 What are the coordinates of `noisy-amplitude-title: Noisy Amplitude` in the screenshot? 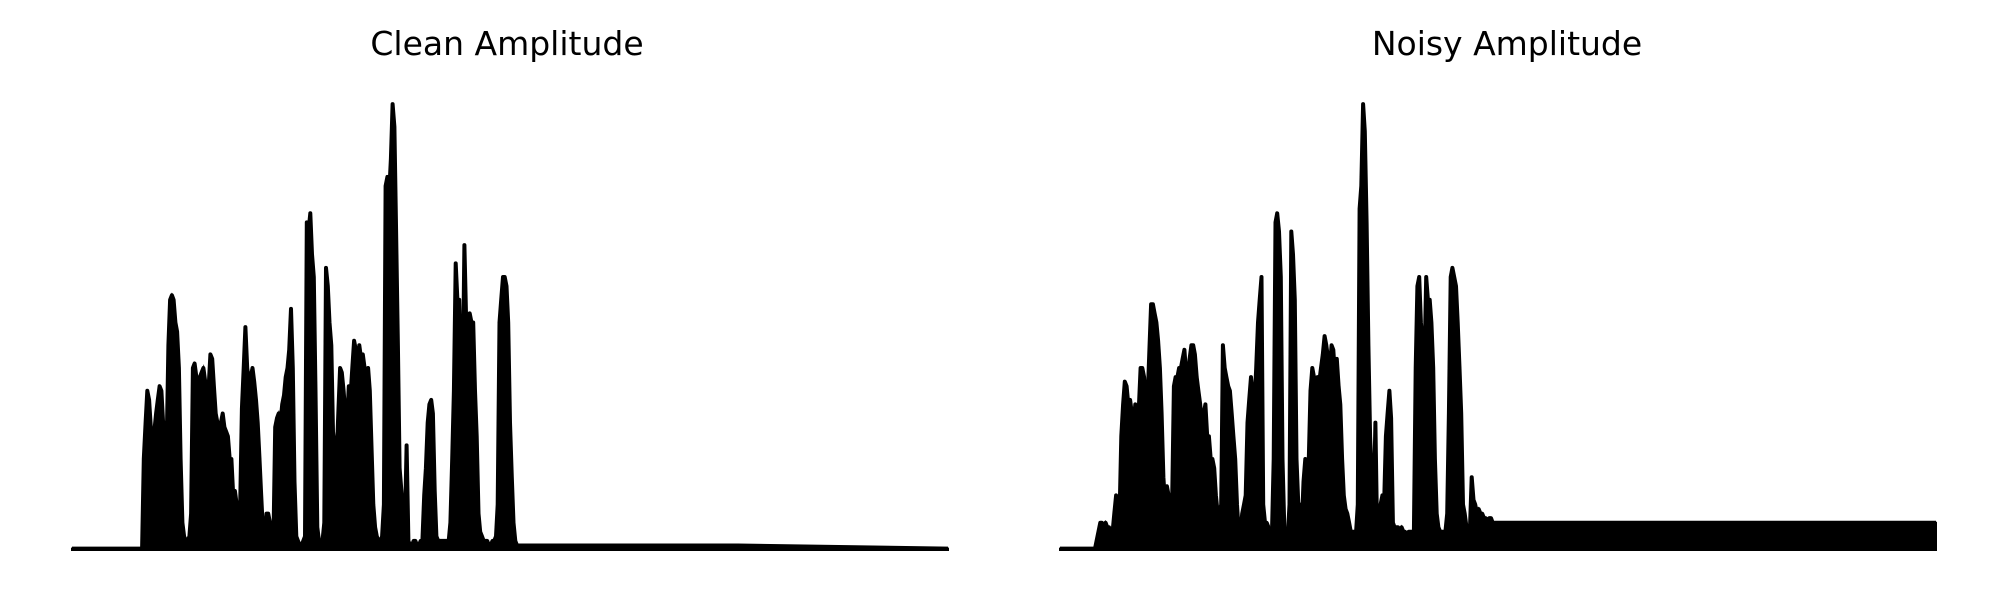 It's located at (1507, 43).